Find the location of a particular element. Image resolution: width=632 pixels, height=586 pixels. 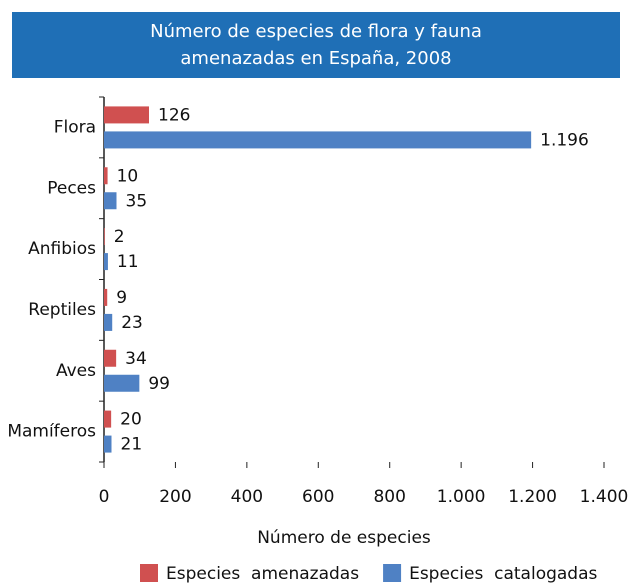

y-tick-label: Mamíferos is located at coordinates (51, 432).